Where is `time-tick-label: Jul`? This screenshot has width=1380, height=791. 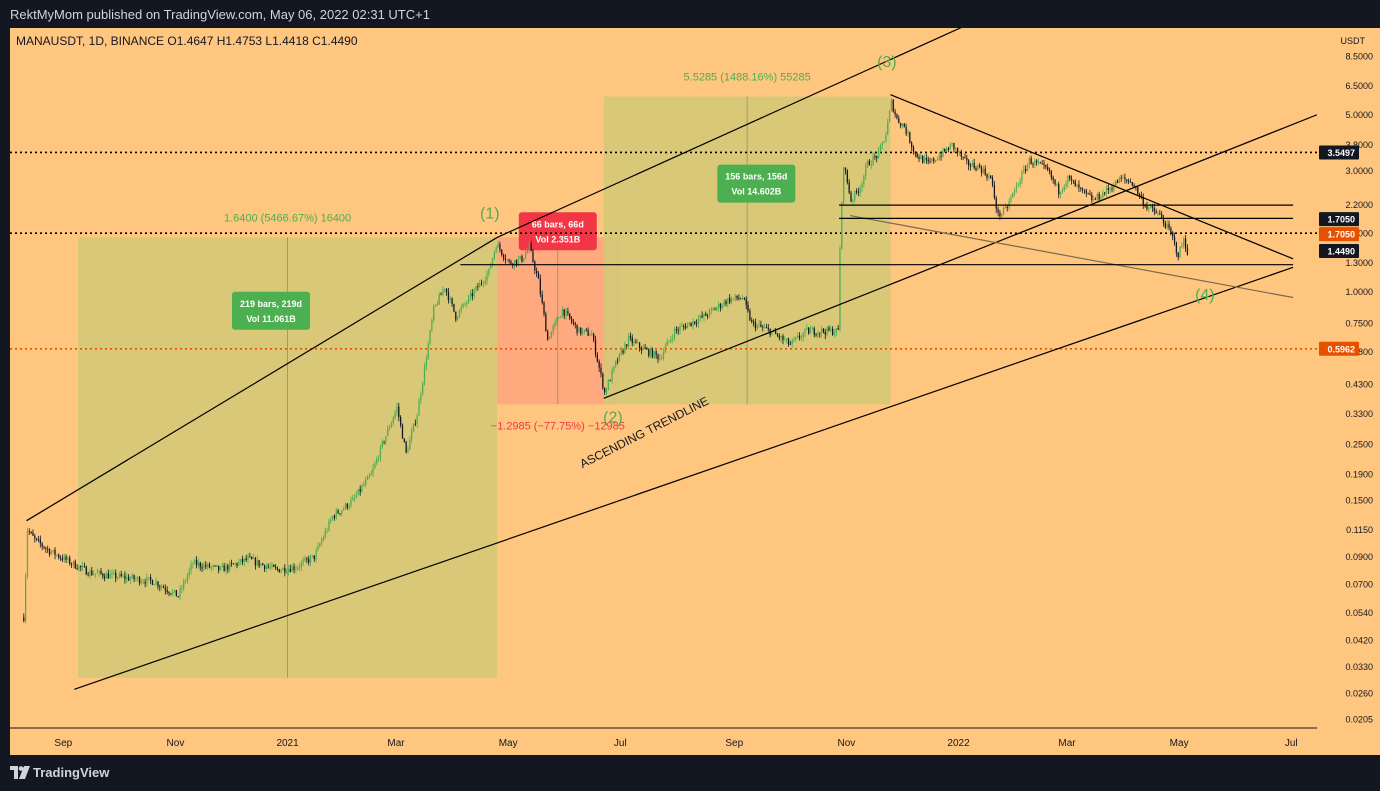 time-tick-label: Jul is located at coordinates (620, 743).